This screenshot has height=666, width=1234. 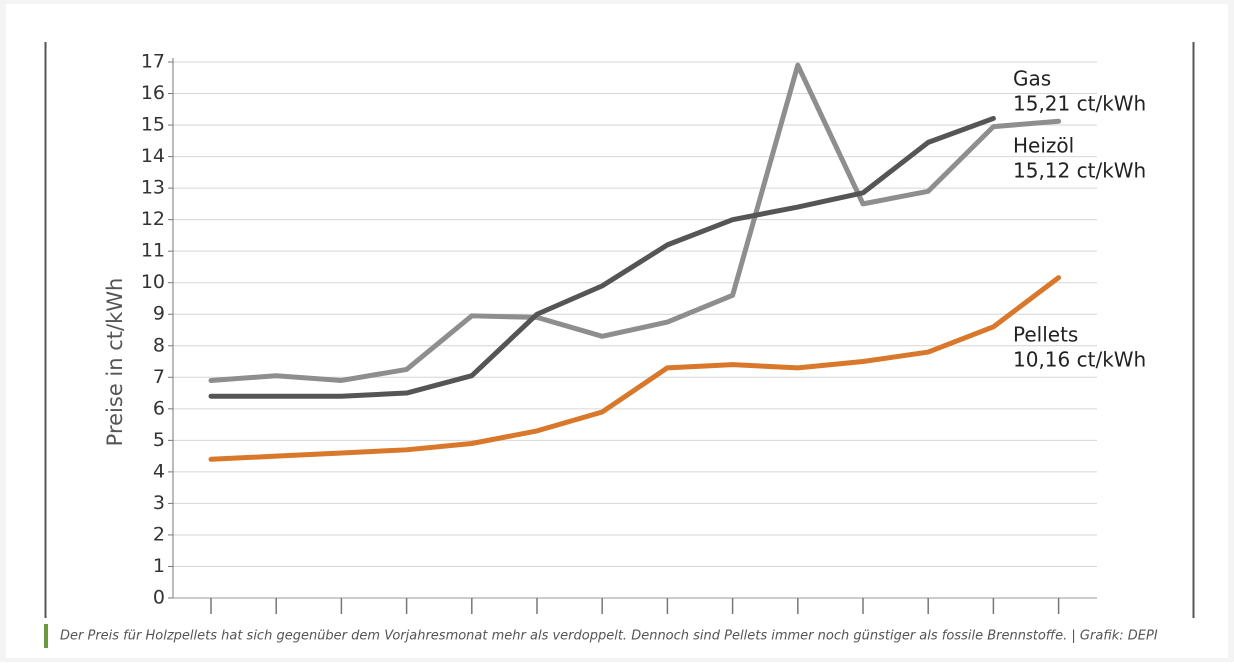 I want to click on y-tick-label: 16, so click(x=153, y=93).